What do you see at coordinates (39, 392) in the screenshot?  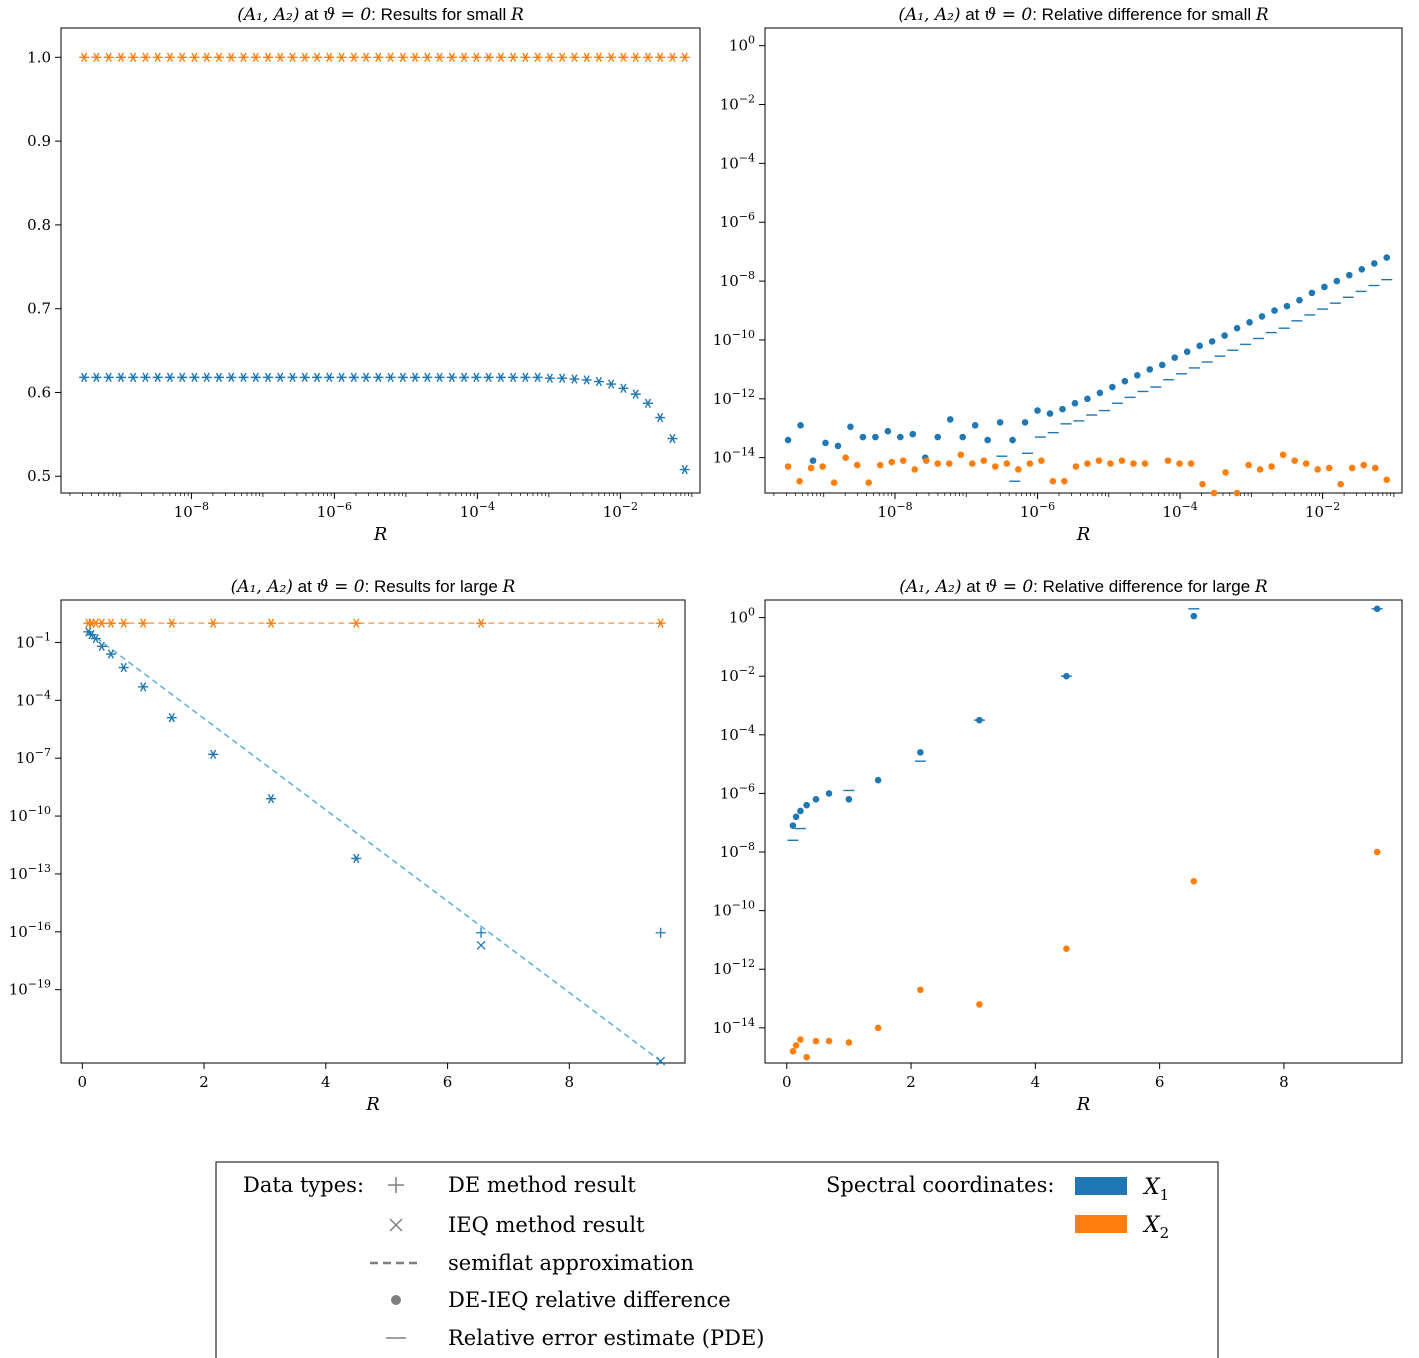 I see `y-tick-label: 0.6` at bounding box center [39, 392].